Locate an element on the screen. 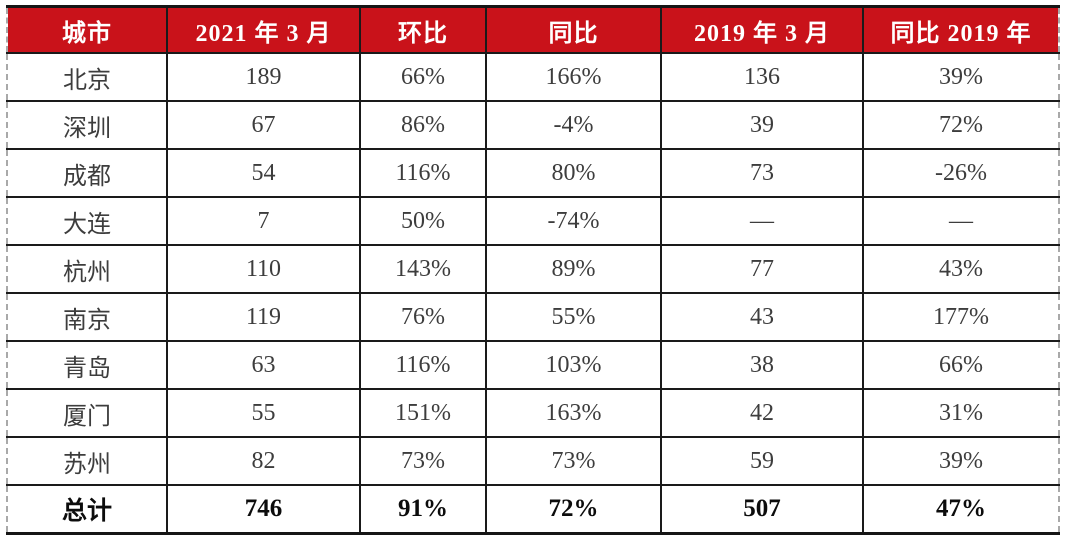  col-header-2019-mar: 2019 年 3 月 is located at coordinates (762, 29).